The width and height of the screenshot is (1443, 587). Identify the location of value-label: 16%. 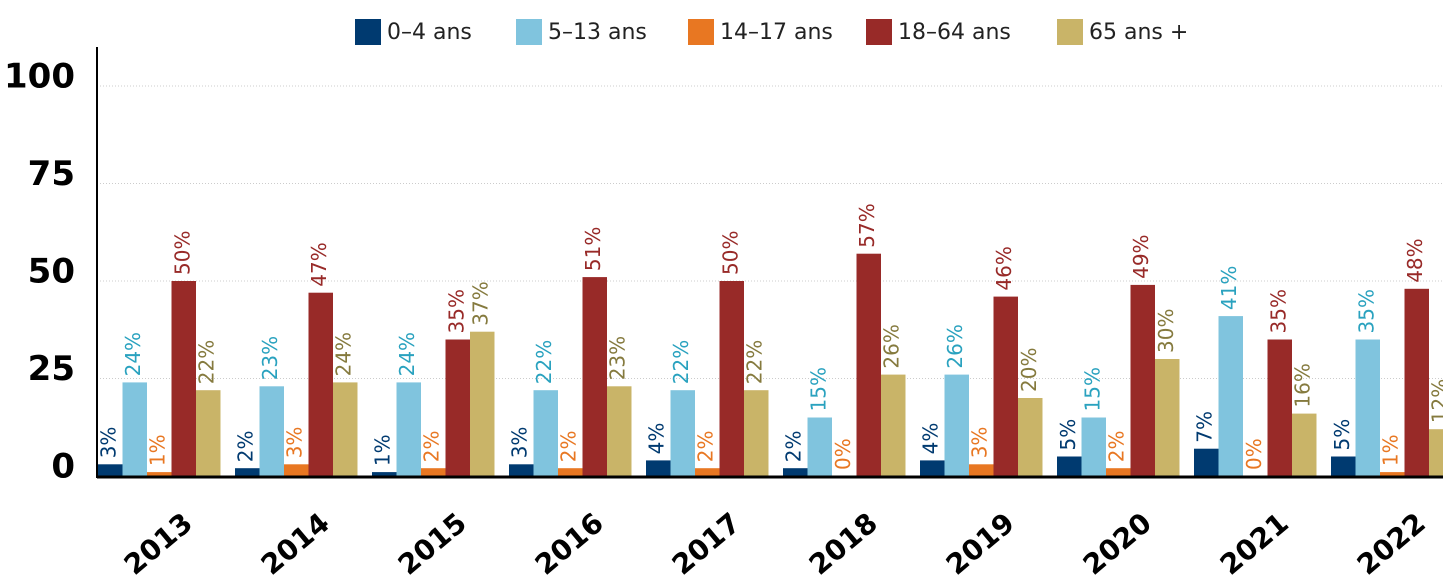
(1303, 385).